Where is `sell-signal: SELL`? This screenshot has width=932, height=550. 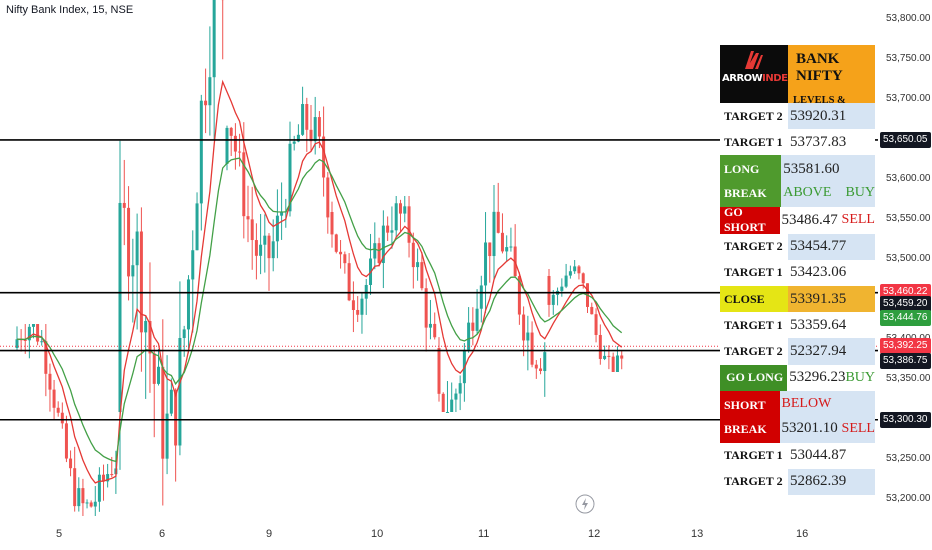 sell-signal: SELL is located at coordinates (858, 220).